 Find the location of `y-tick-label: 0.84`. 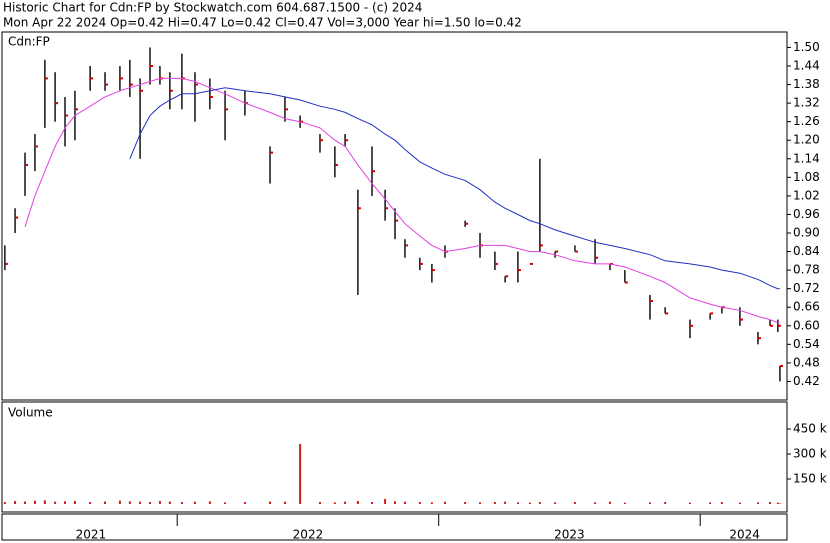

y-tick-label: 0.84 is located at coordinates (806, 251).